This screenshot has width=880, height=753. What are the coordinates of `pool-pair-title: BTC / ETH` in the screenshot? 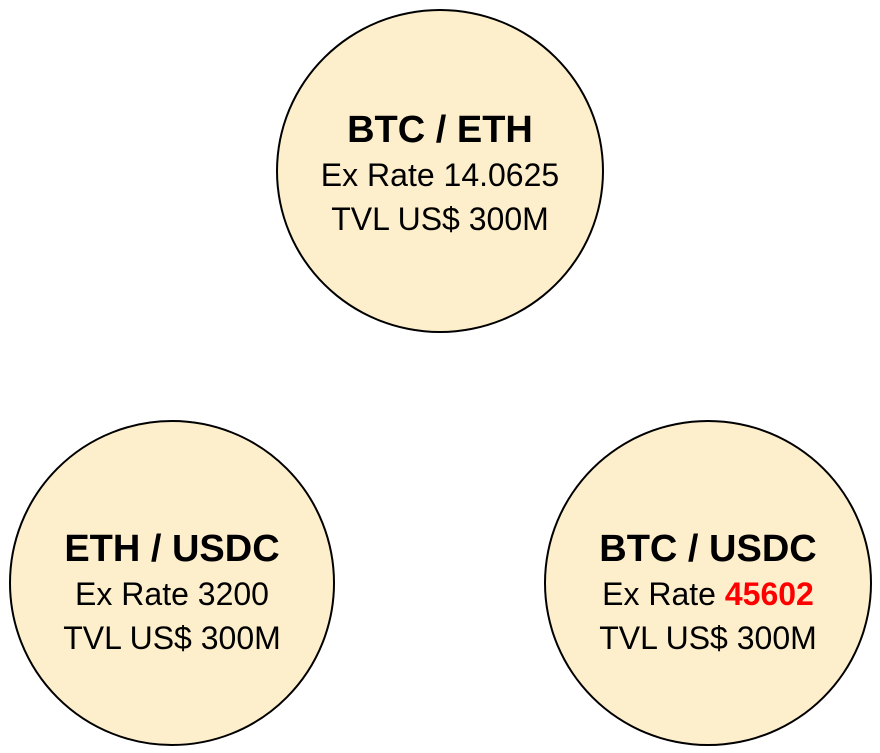 It's located at (440, 130).